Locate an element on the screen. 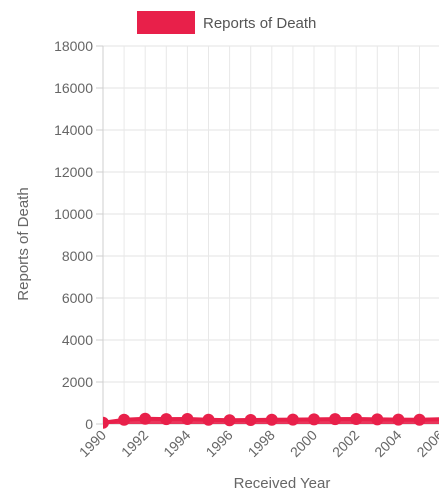  y-tick-label: 6000 is located at coordinates (77, 298).